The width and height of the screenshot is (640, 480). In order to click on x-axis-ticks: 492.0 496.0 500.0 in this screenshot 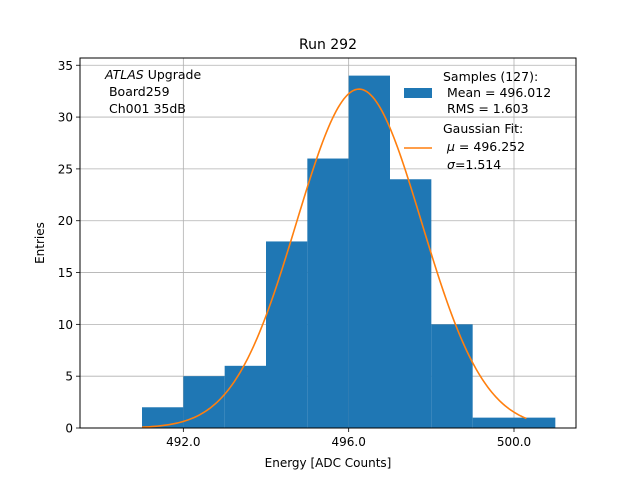, I will do `click(348, 438)`.